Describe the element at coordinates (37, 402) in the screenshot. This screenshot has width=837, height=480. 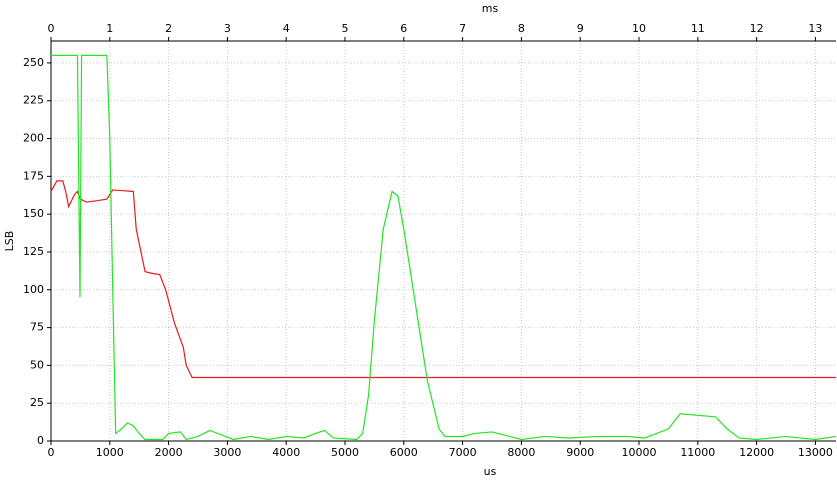
I see `y-tick-label: 25` at that location.